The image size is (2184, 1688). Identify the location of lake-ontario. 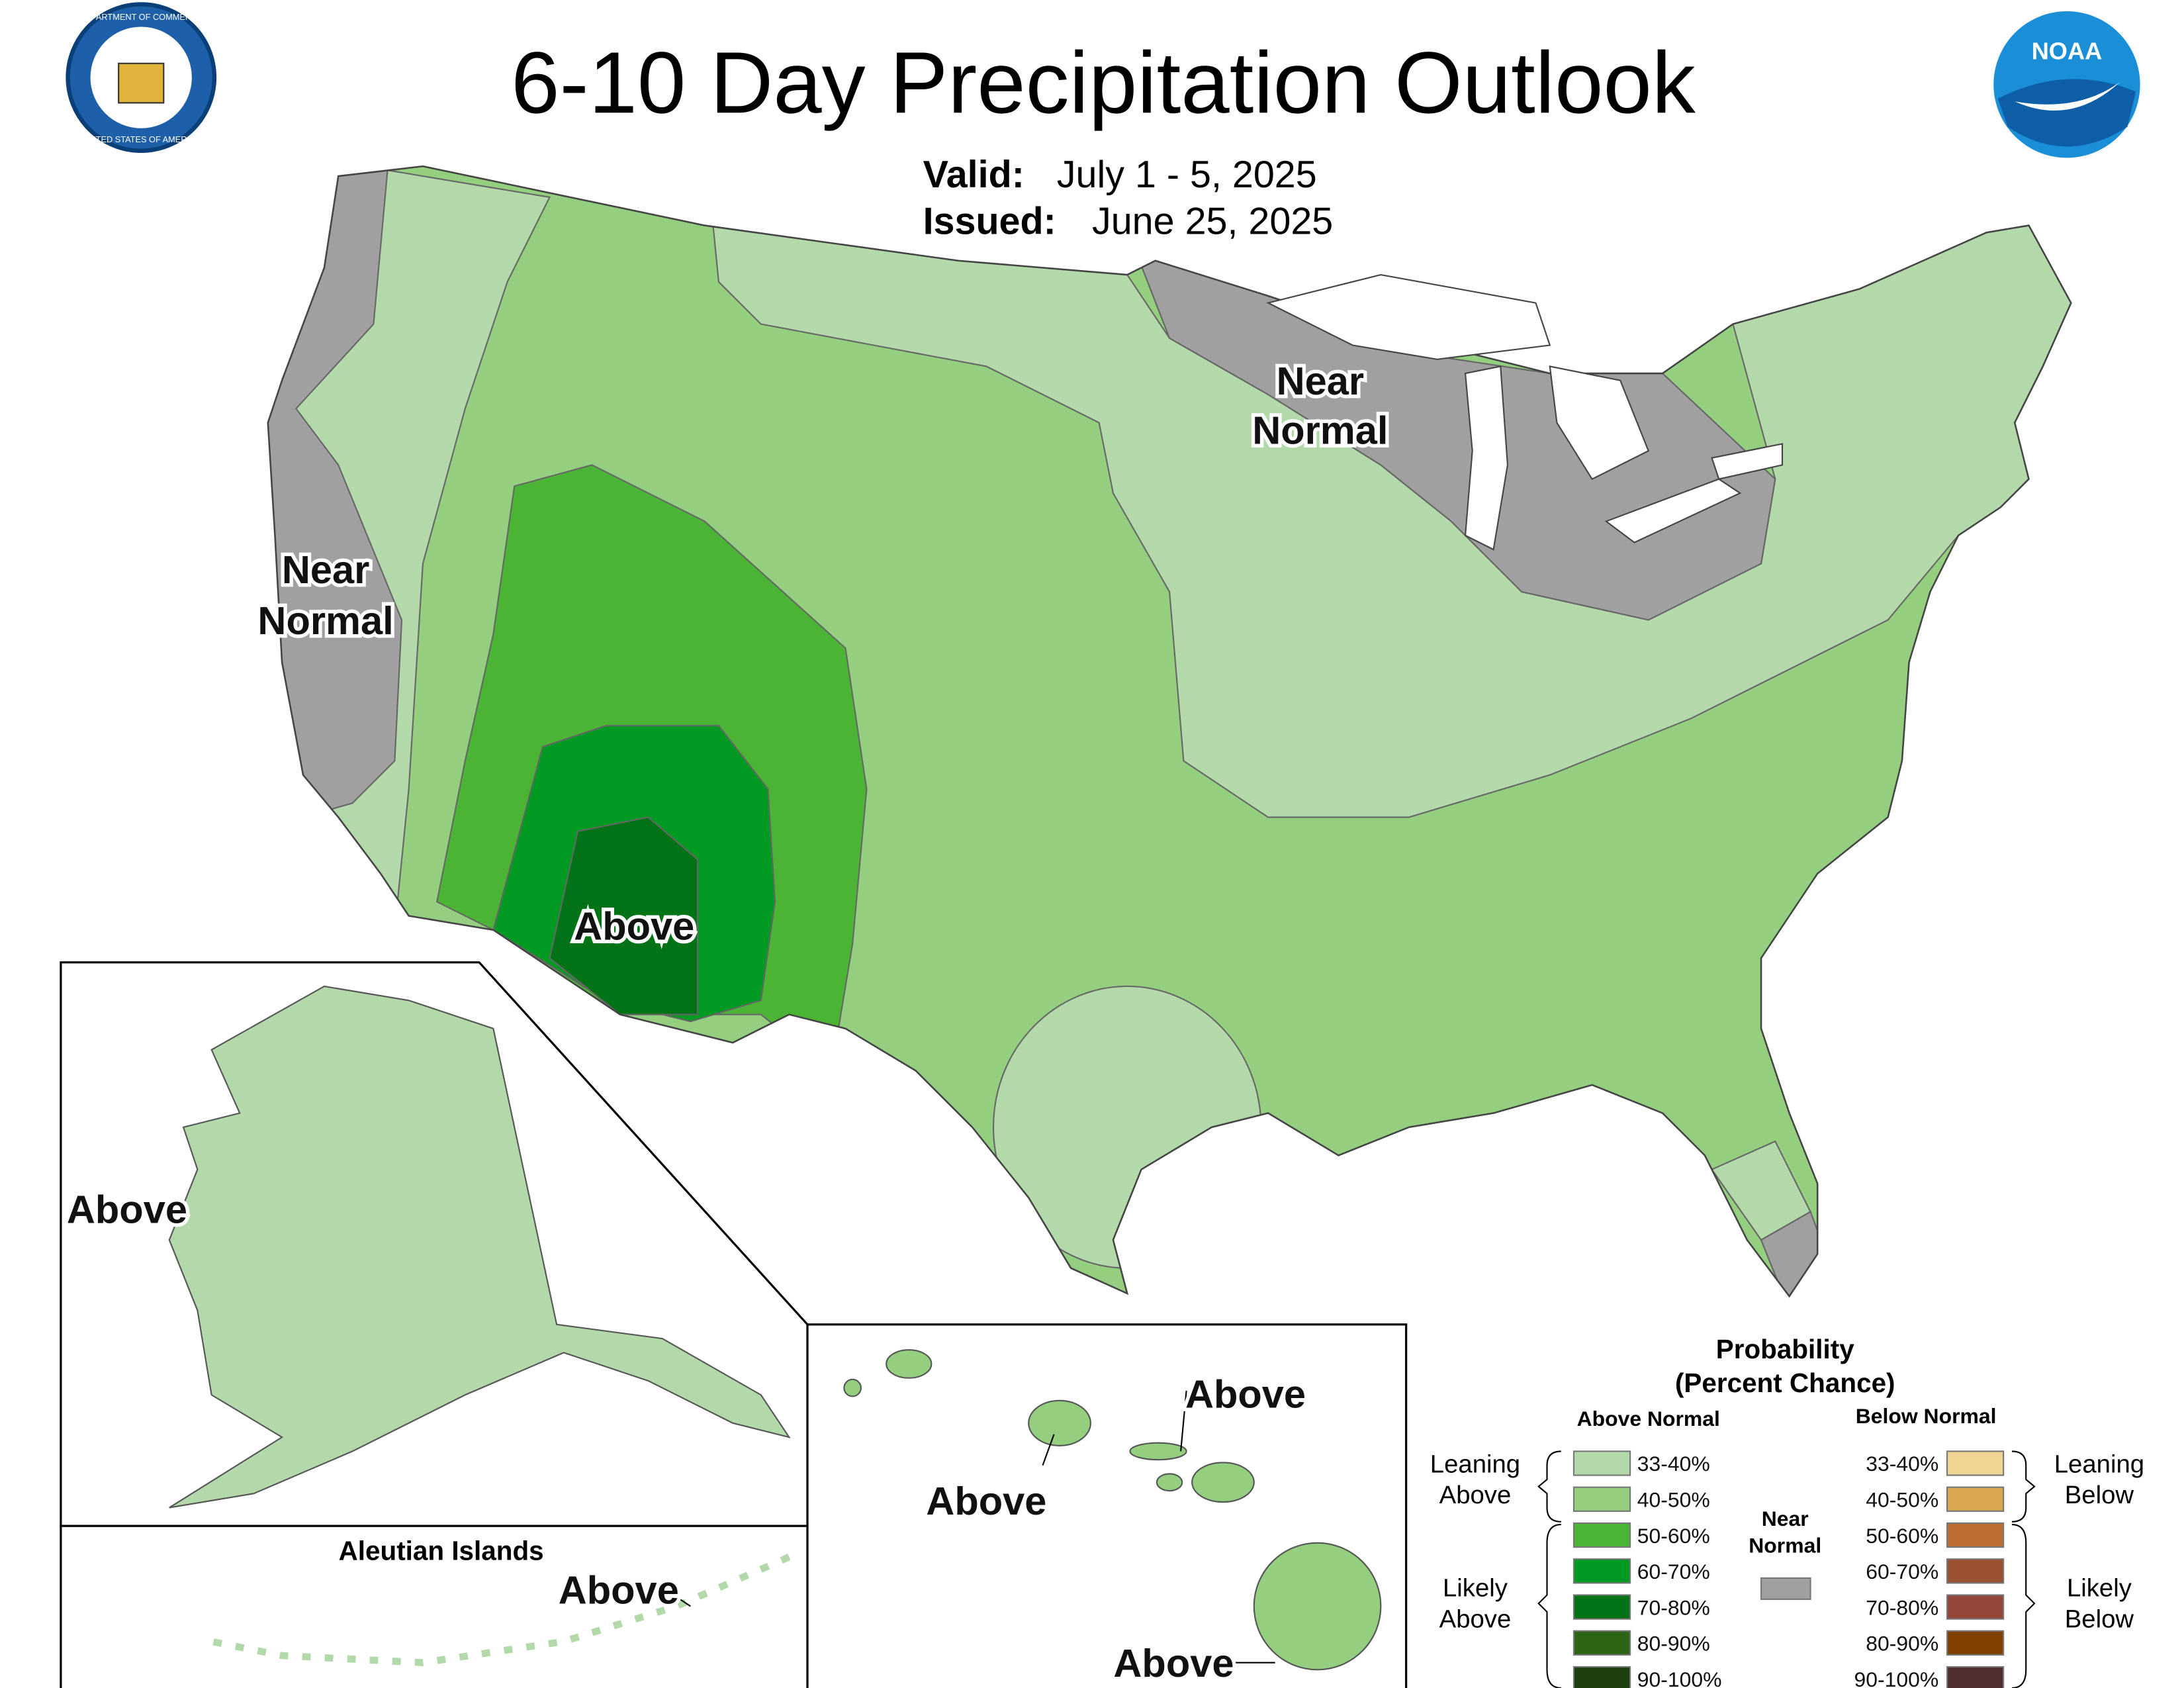
(1747, 461).